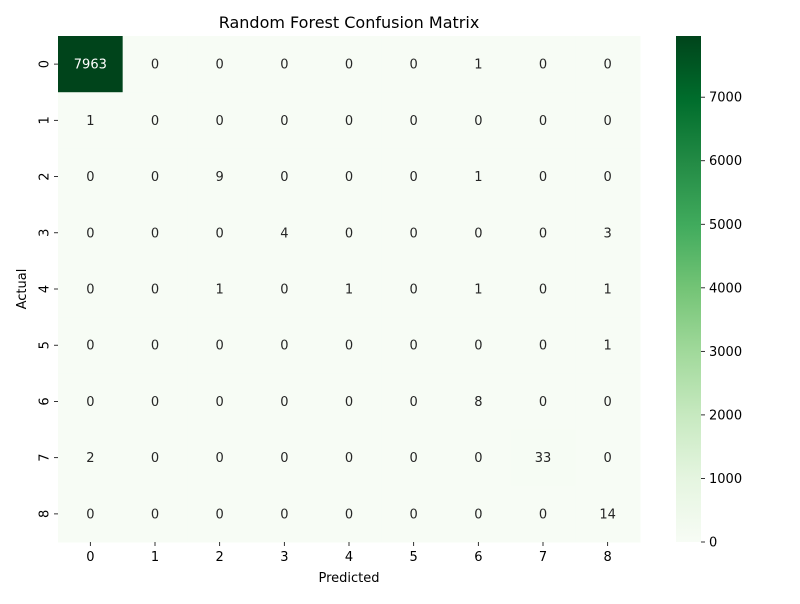  What do you see at coordinates (725, 415) in the screenshot?
I see `colorbar-tick-label: 2000` at bounding box center [725, 415].